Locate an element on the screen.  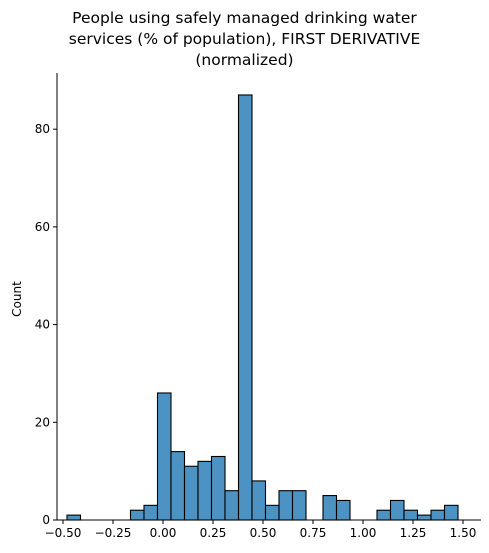
x-tick-label: 0.00 is located at coordinates (163, 533).